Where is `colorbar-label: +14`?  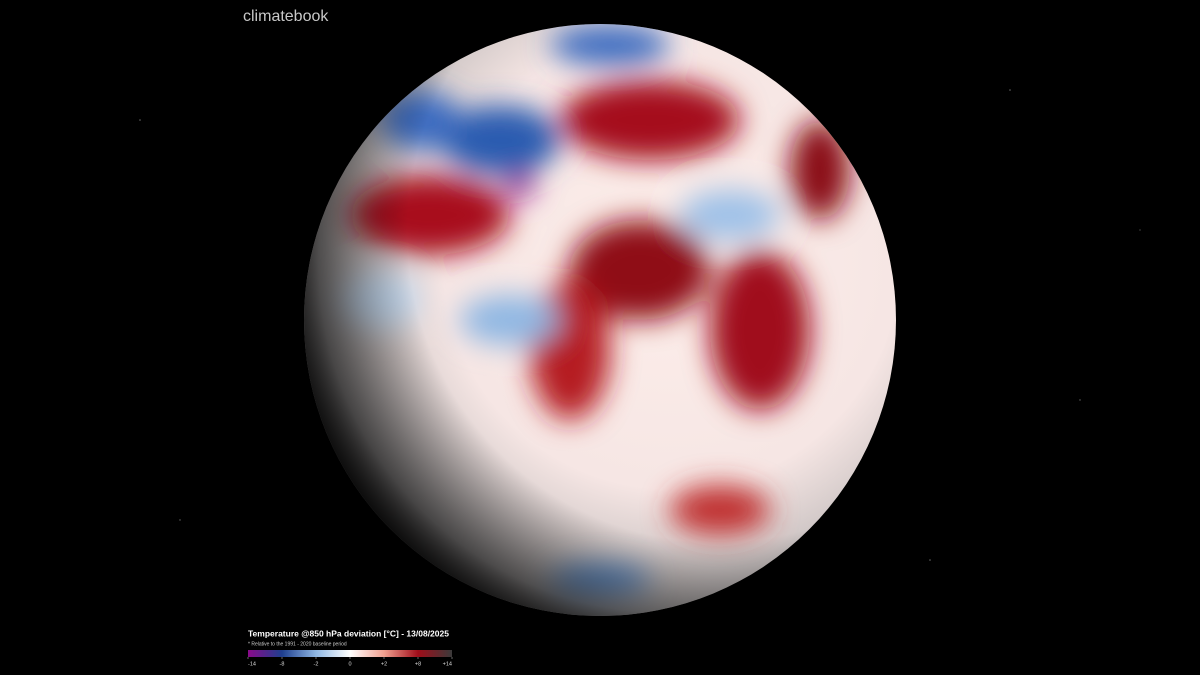
colorbar-label: +14 is located at coordinates (447, 664).